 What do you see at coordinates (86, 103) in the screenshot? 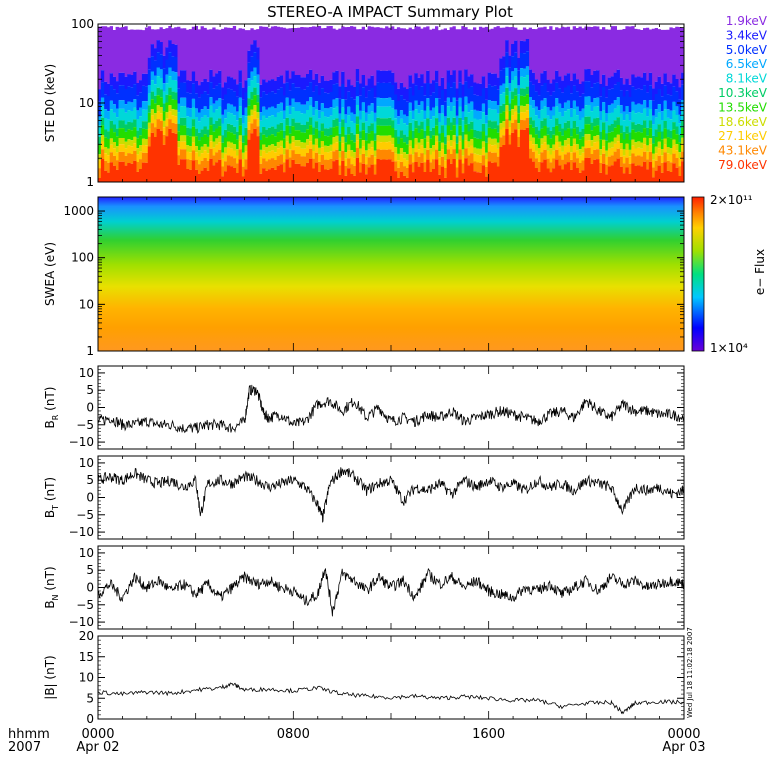
I see `ste-ytick-label: 10` at bounding box center [86, 103].